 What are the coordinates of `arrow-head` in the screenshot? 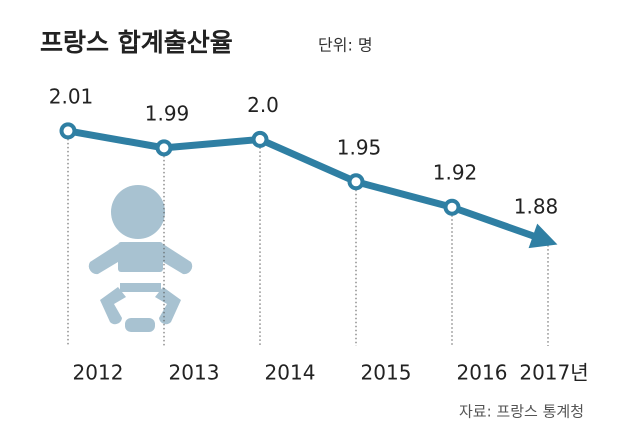 It's located at (543, 236).